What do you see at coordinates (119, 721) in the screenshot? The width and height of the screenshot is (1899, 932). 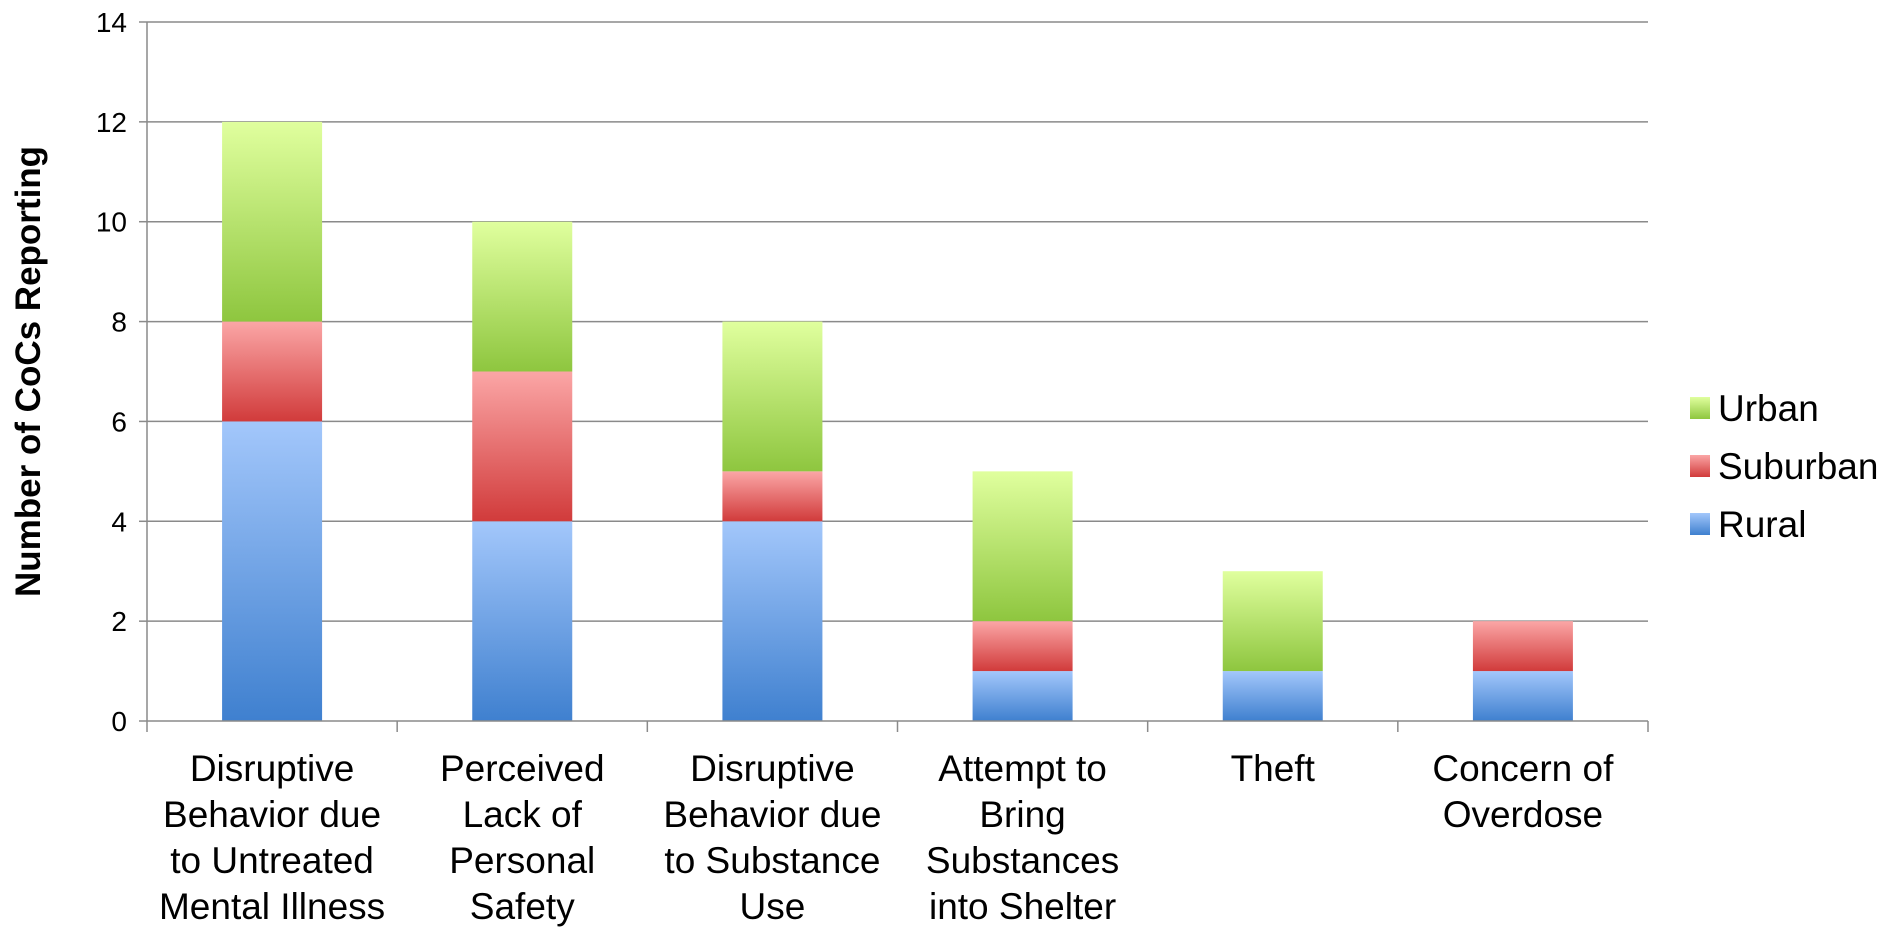 I see `y-tick-label: 0` at bounding box center [119, 721].